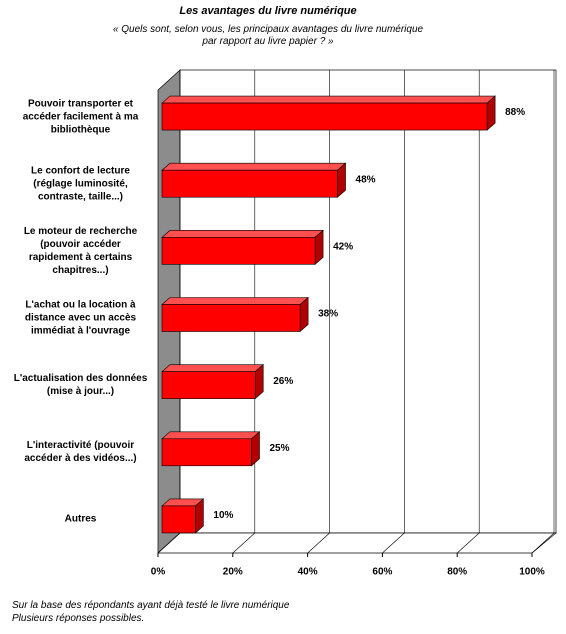 This screenshot has width=566, height=634. What do you see at coordinates (343, 246) in the screenshot?
I see `value-label: 42%` at bounding box center [343, 246].